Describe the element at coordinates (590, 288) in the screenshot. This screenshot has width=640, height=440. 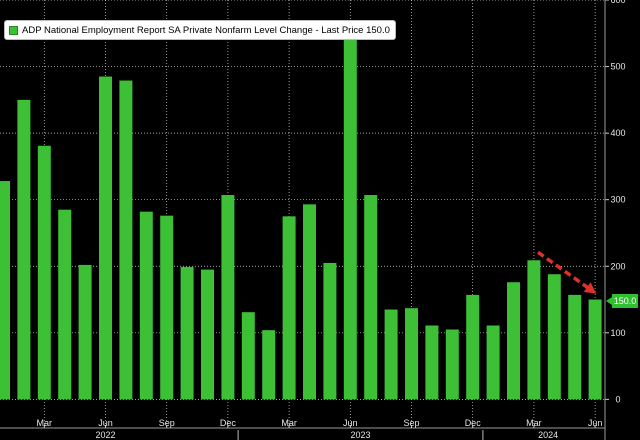
I see `trend-arrow-head` at that location.